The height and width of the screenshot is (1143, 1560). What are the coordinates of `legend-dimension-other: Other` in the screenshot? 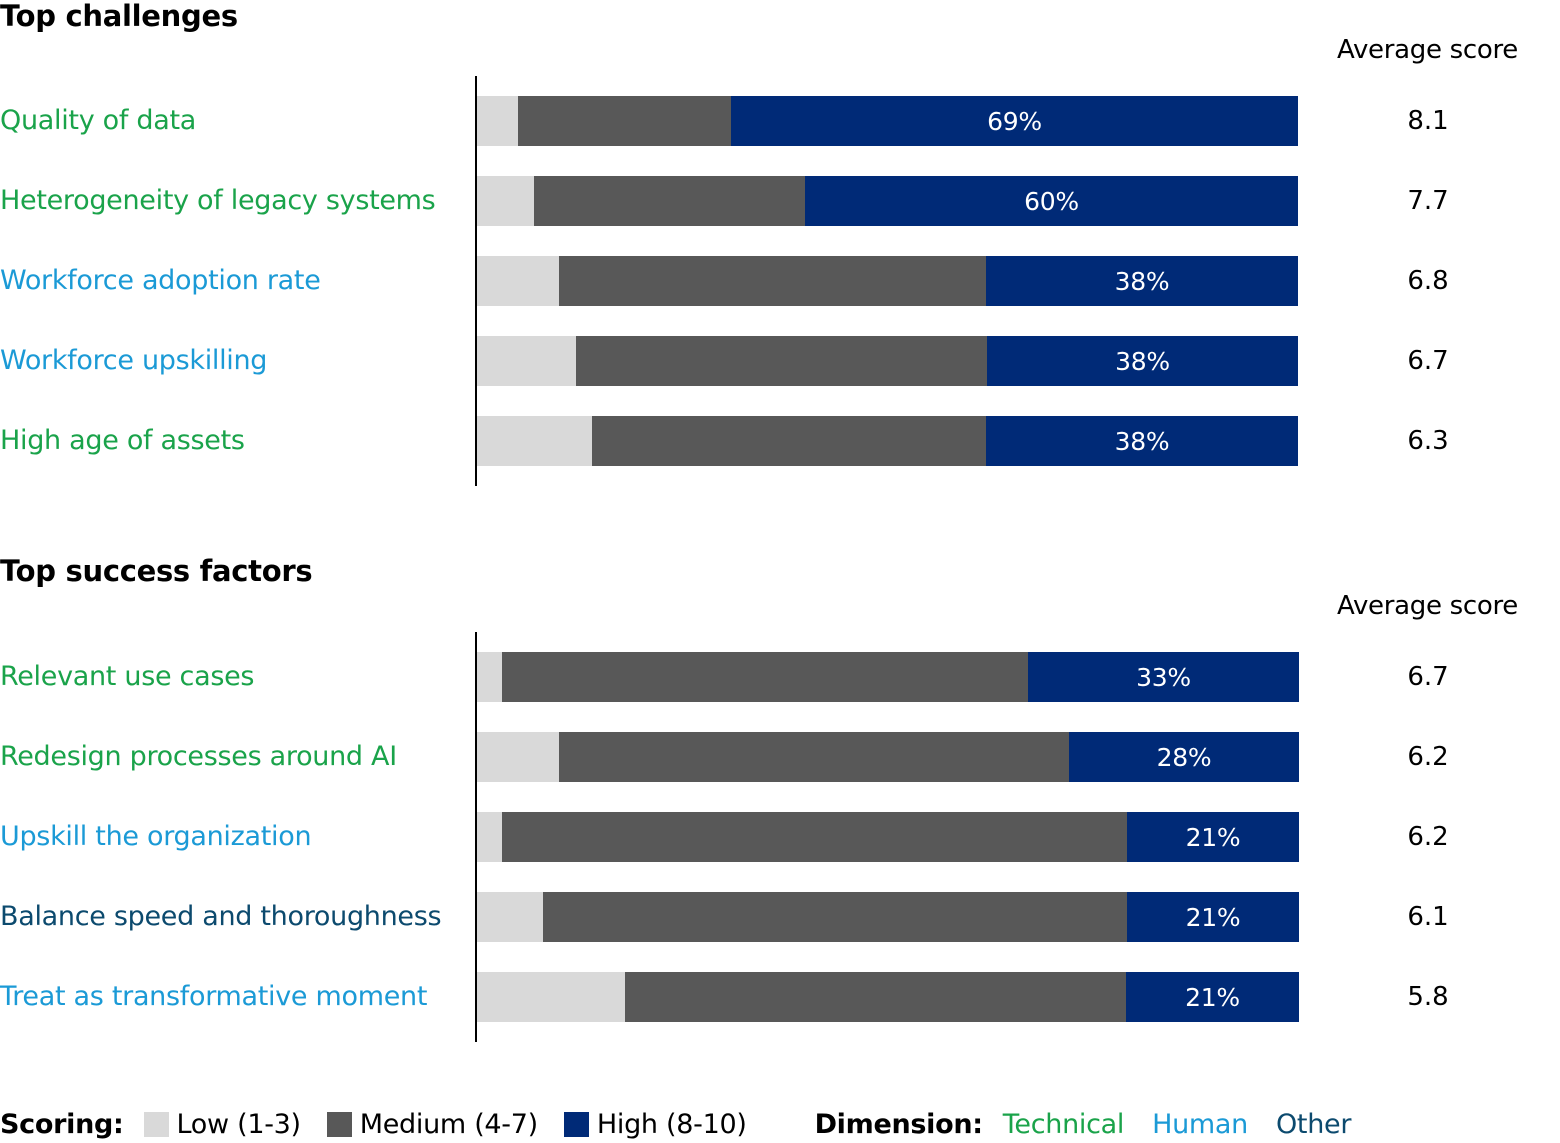 It's located at (1313, 1124).